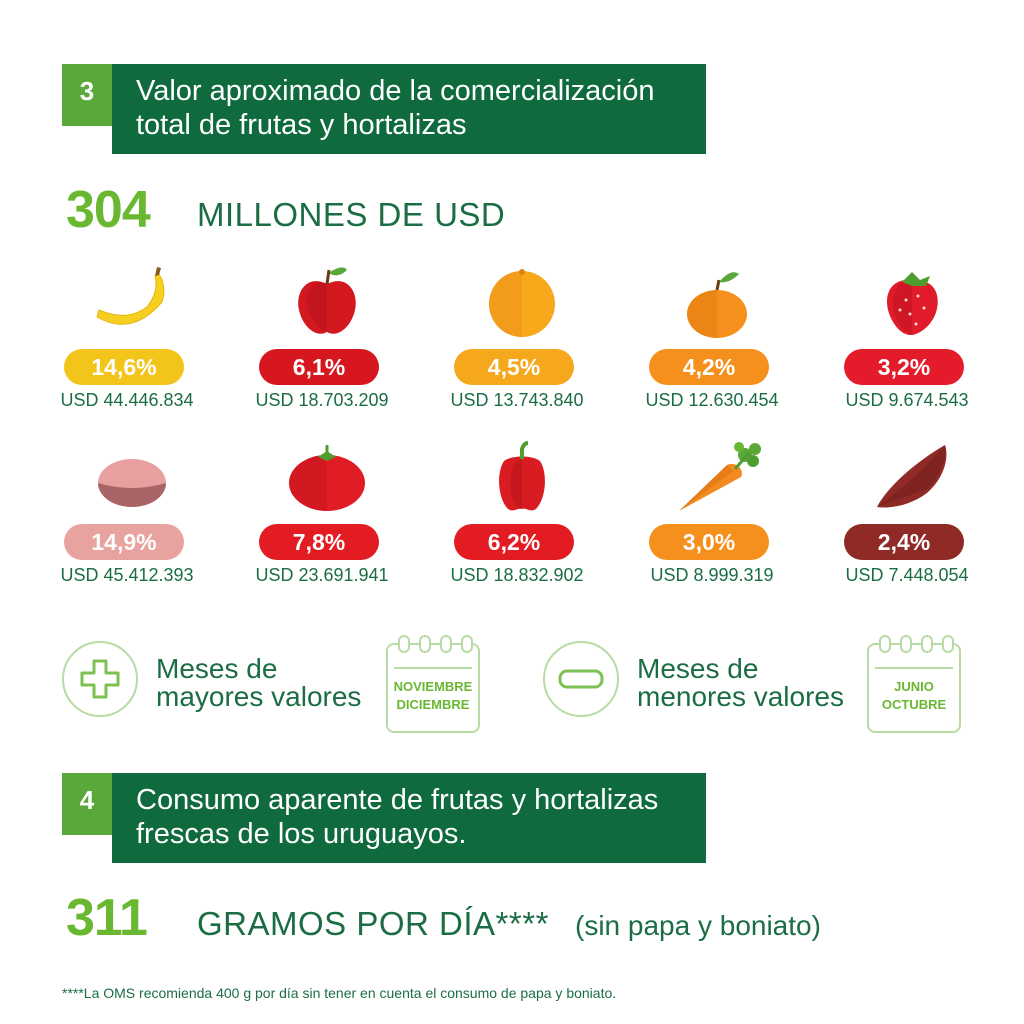  What do you see at coordinates (698, 925) in the screenshot?
I see `consumption-note: (sin papa y boniato)` at bounding box center [698, 925].